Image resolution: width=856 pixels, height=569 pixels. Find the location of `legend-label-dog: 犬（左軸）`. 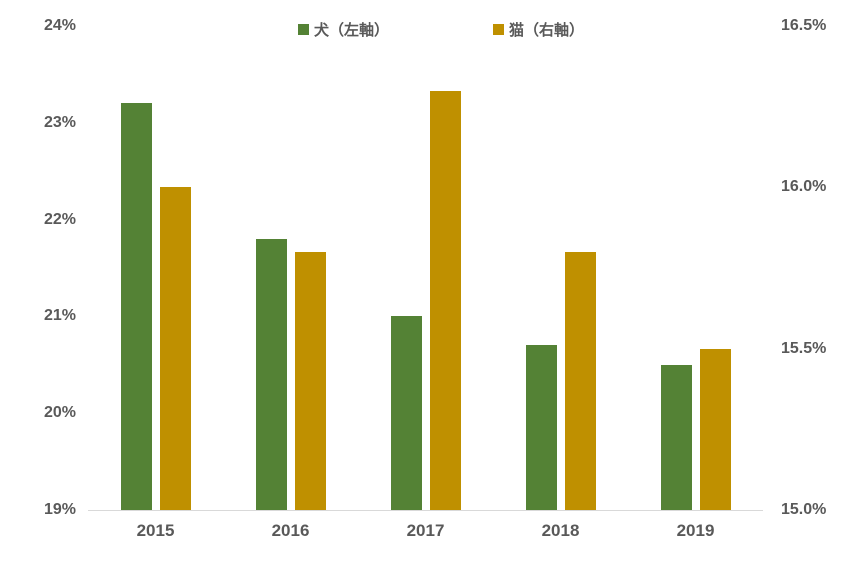

legend-label-dog: 犬（左軸） is located at coordinates (351, 30).